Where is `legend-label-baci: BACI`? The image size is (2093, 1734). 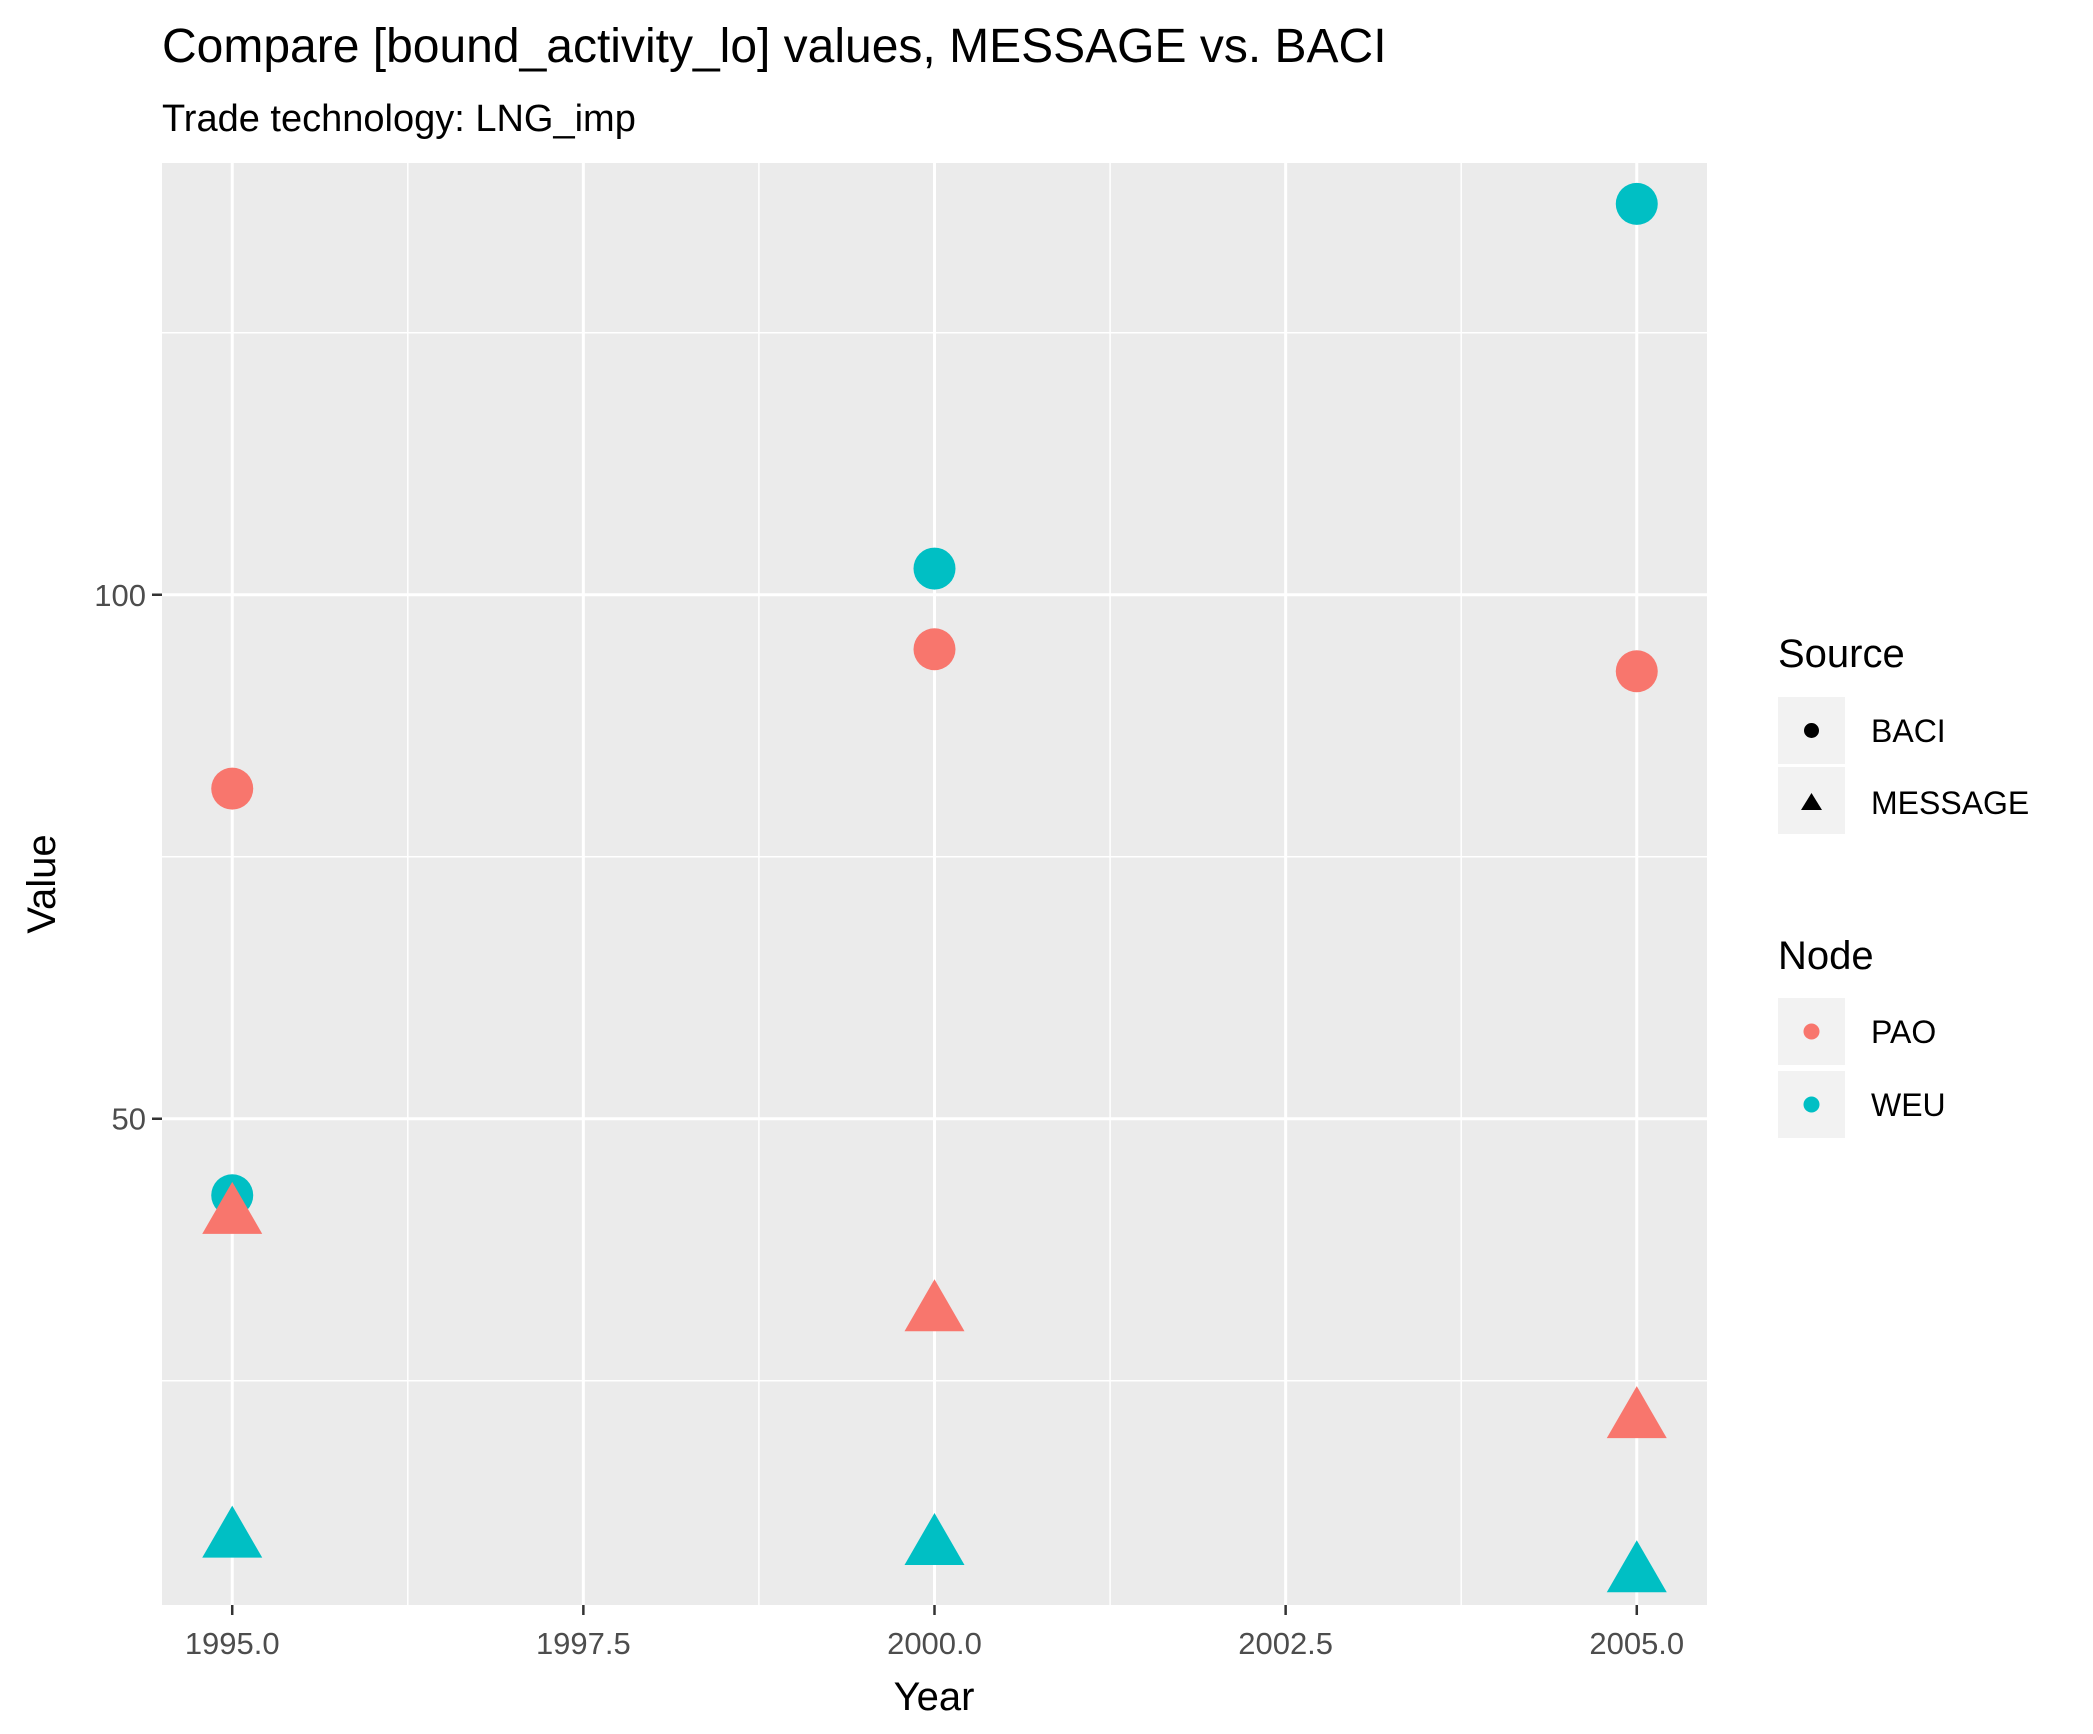 legend-label-baci: BACI is located at coordinates (1908, 731).